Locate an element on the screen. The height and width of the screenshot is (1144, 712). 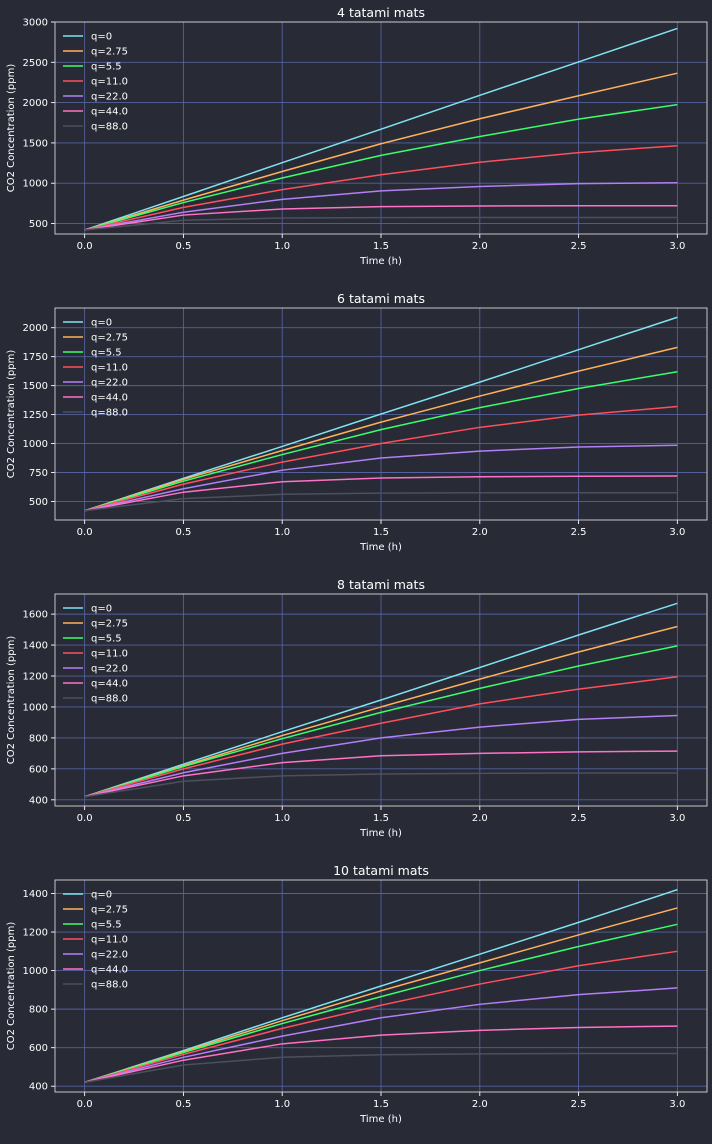
chart-title: 6 tatami mats is located at coordinates (381, 298).